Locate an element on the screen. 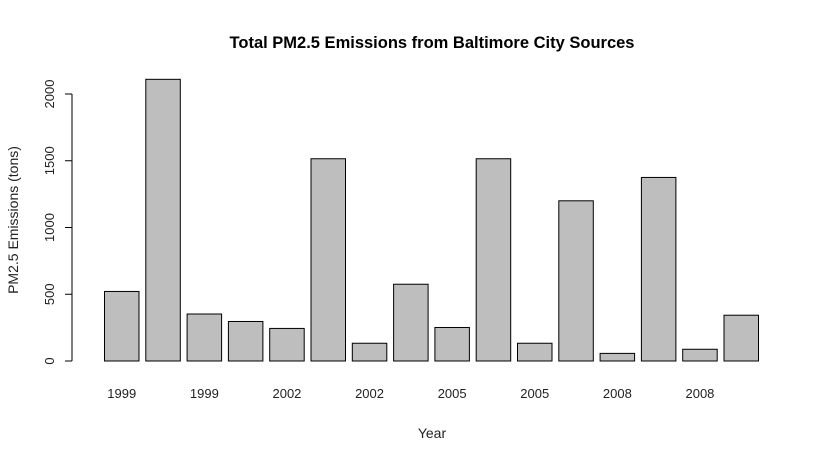  y-tick-label: 1000 is located at coordinates (49, 227).